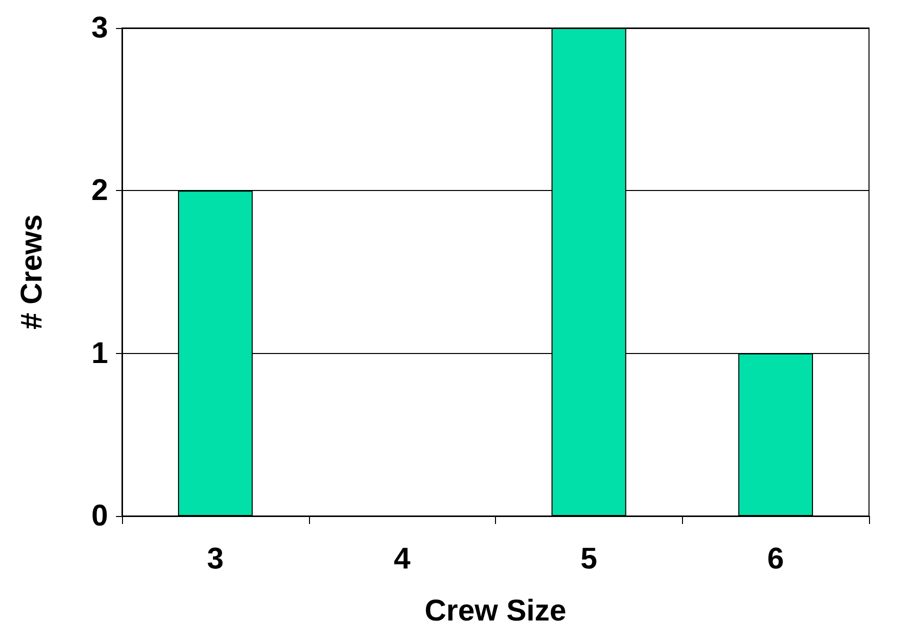 This screenshot has width=899, height=644. I want to click on x-tick-label: 4, so click(402, 559).